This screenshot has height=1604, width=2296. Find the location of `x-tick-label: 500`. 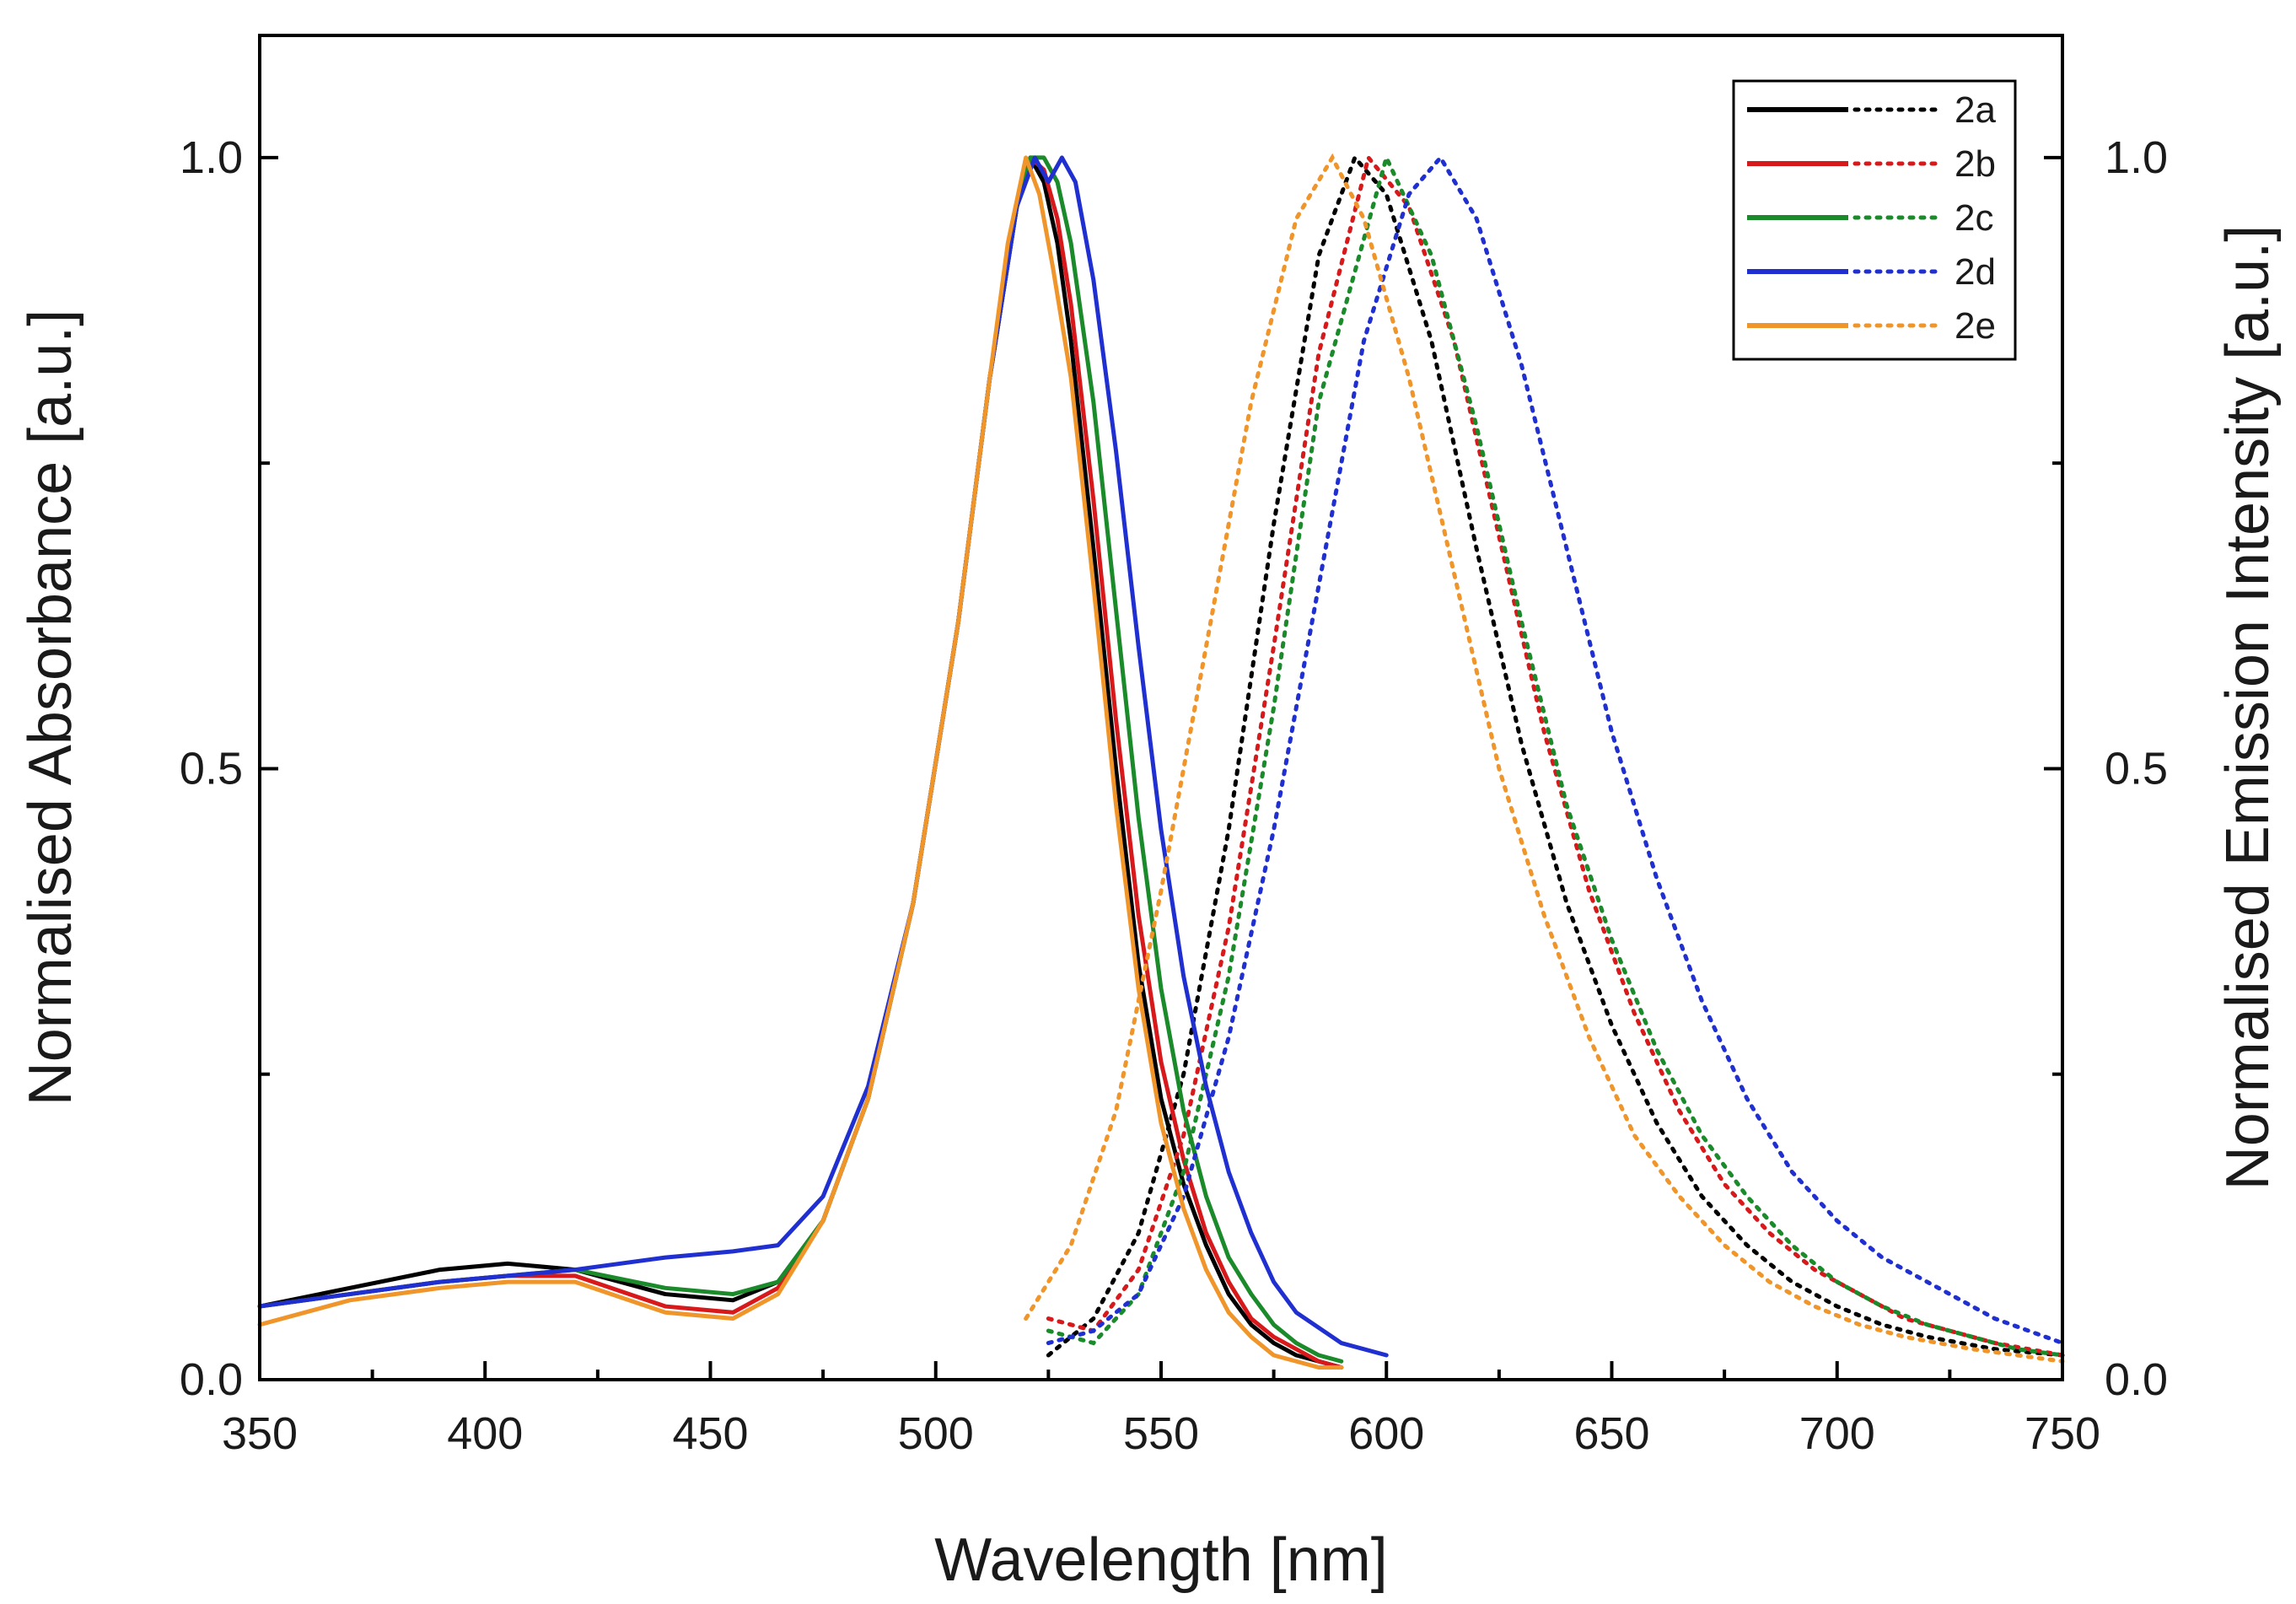

x-tick-label: 500 is located at coordinates (936, 1433).